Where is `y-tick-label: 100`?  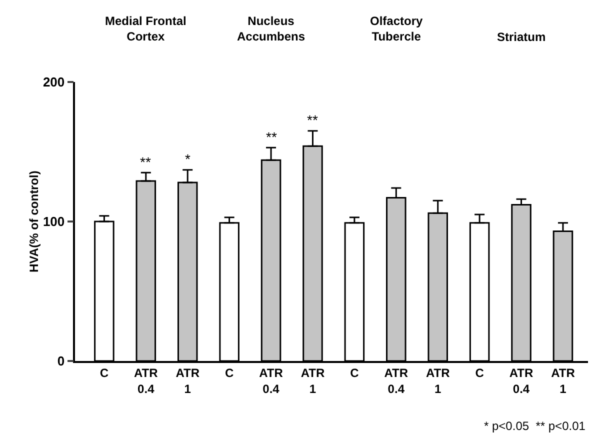
y-tick-label: 100 is located at coordinates (53, 222).